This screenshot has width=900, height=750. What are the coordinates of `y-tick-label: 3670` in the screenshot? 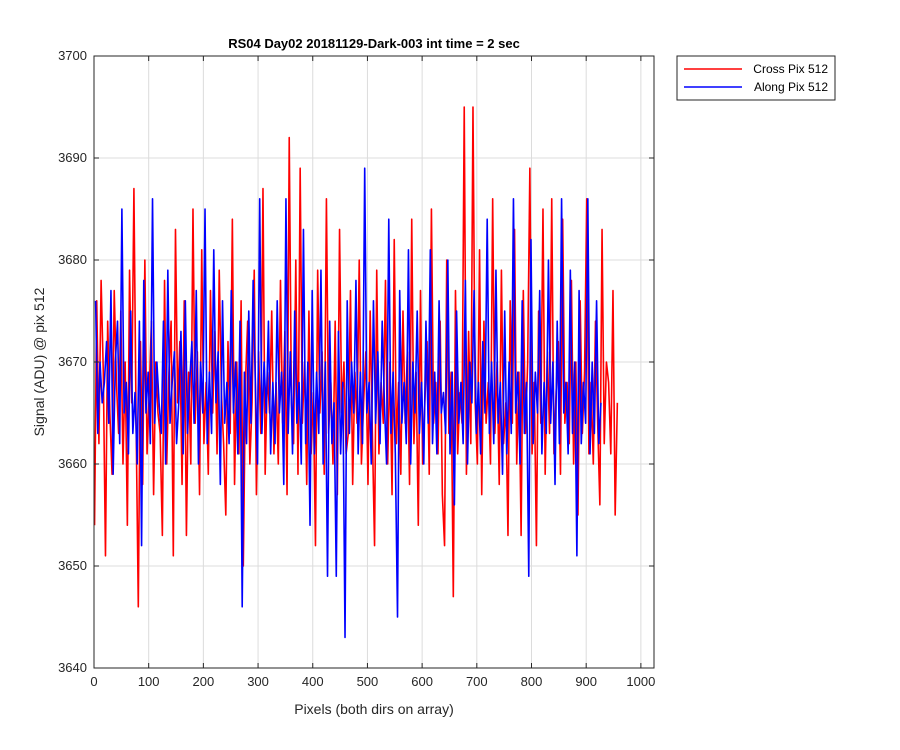 It's located at (72, 361).